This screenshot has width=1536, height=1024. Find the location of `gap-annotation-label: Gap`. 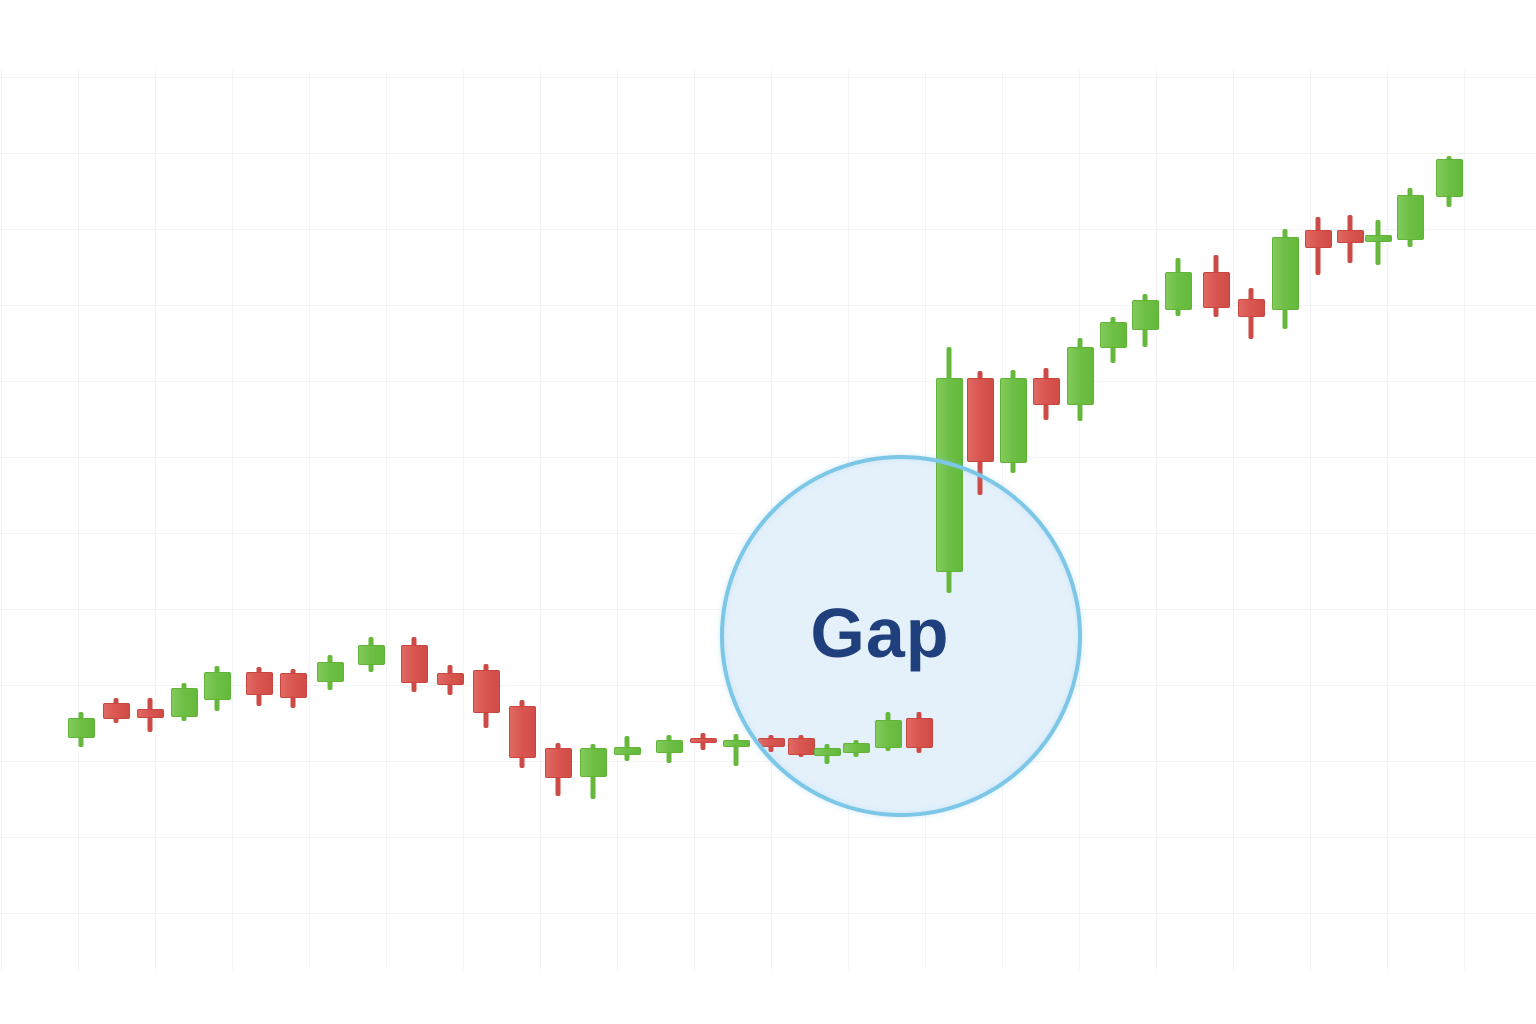

gap-annotation-label: Gap is located at coordinates (880, 633).